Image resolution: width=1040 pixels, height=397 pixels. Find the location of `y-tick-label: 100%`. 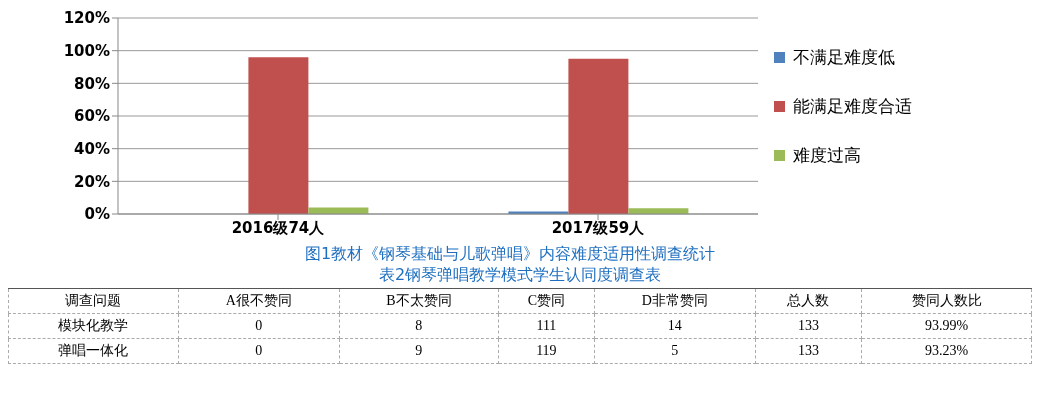

y-tick-label: 100% is located at coordinates (86, 50).